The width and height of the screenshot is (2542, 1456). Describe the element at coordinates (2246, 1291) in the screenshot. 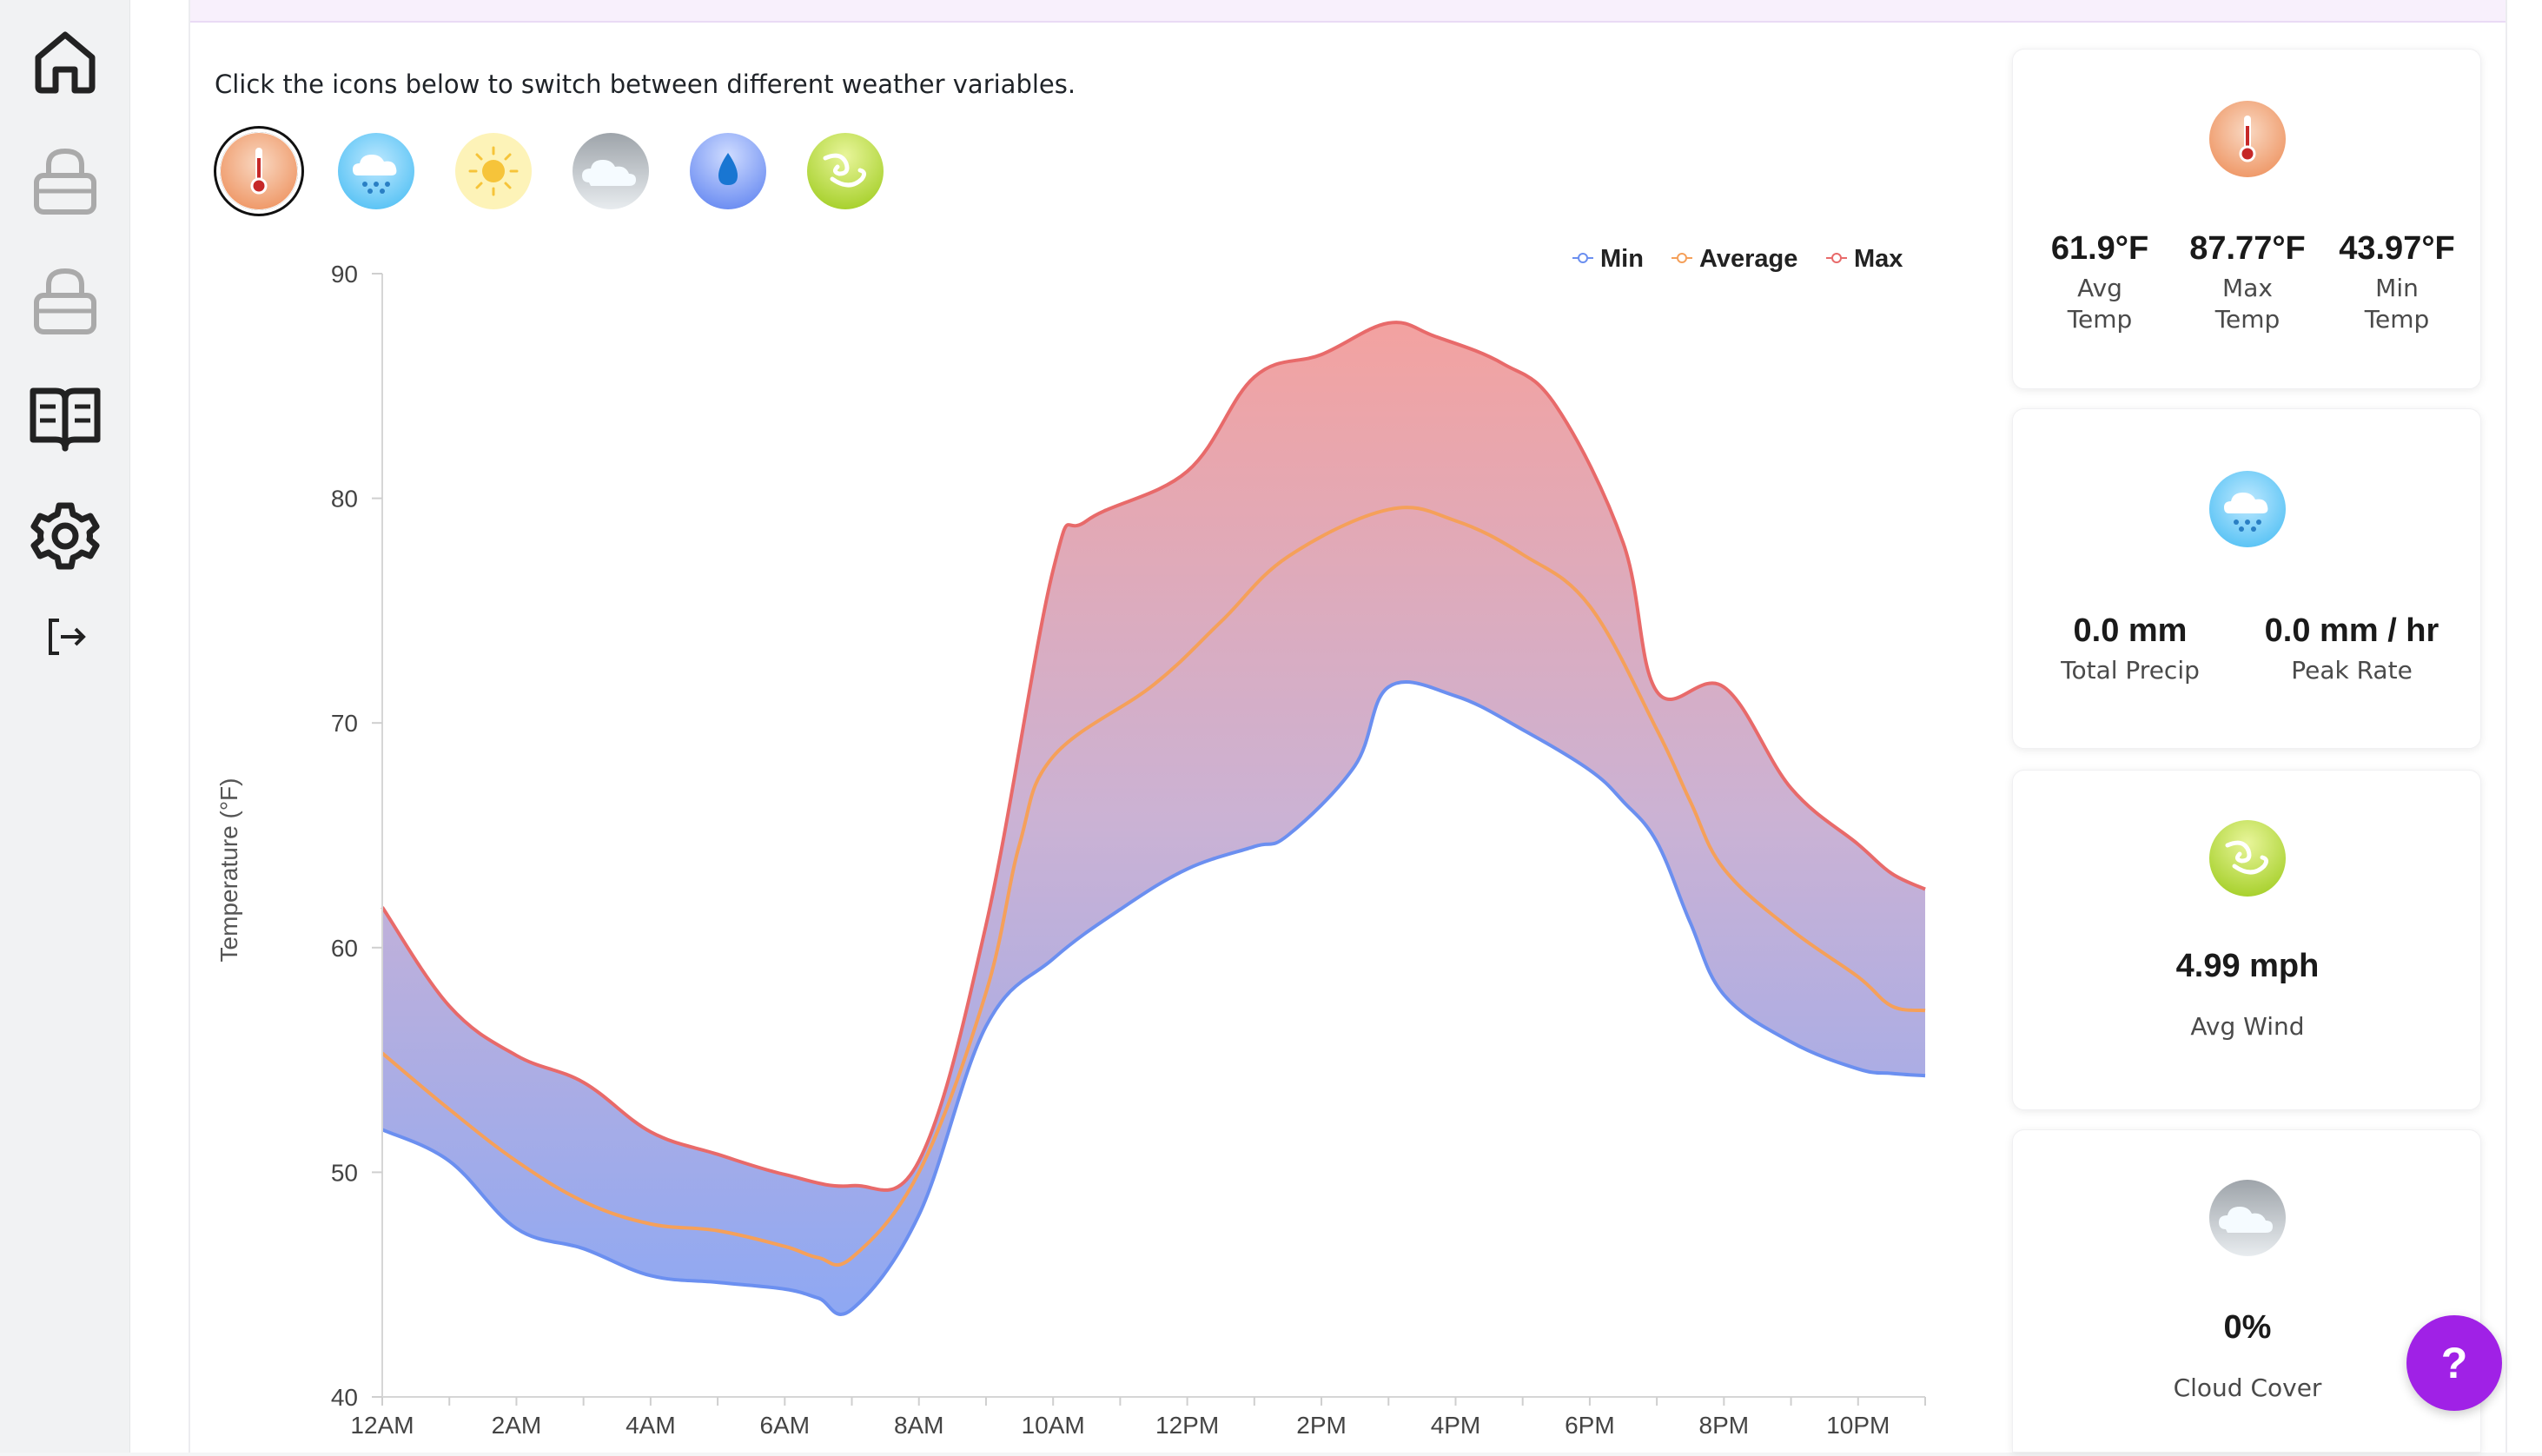

I see `cloud-cover-summary-card: 0% Cloud Cover` at that location.